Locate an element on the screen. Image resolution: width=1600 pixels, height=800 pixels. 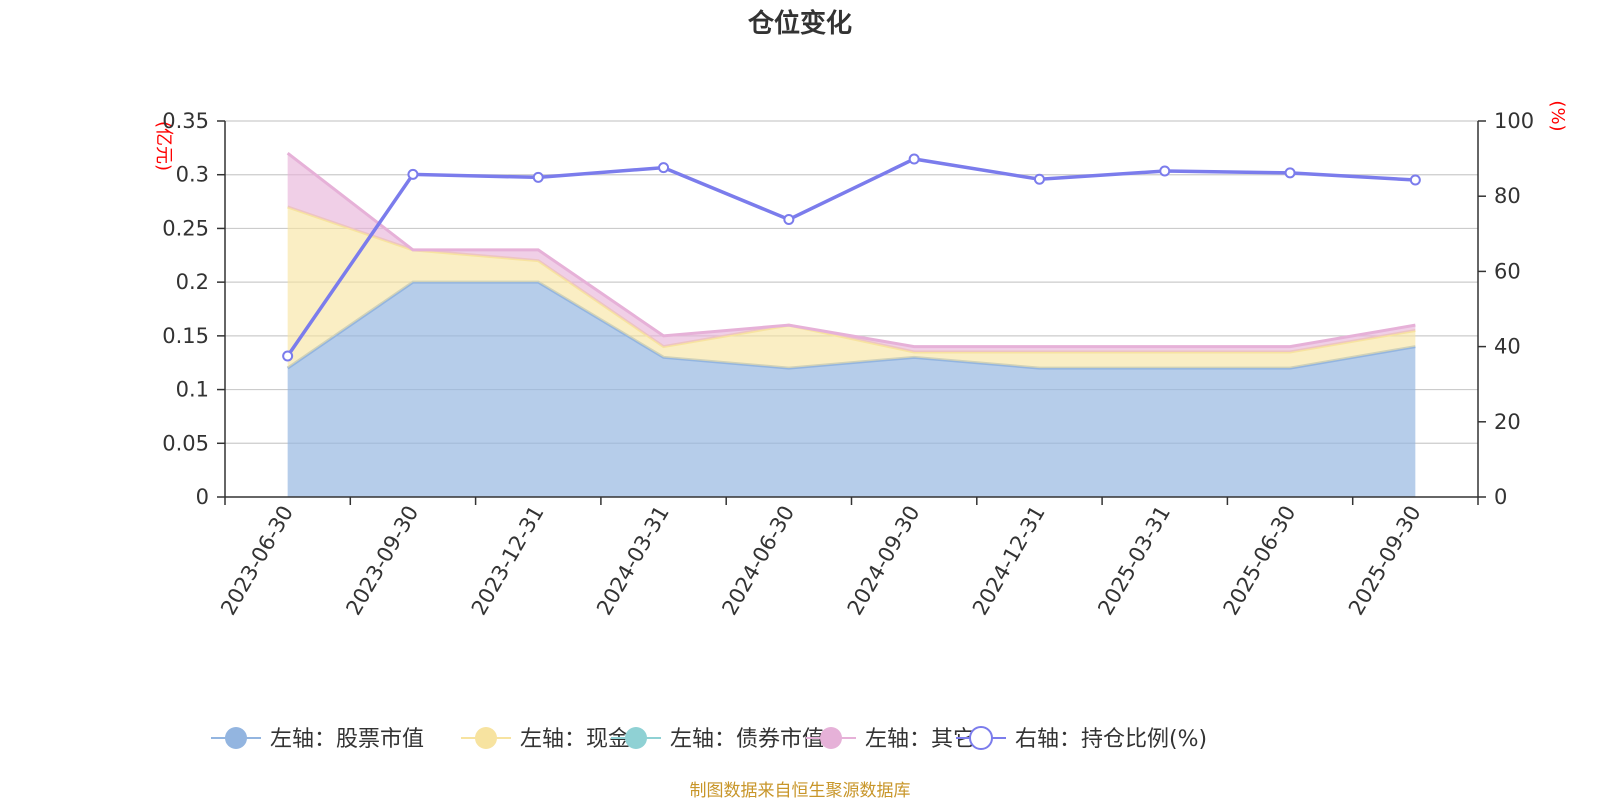
right-tick-label: 20 is located at coordinates (1507, 422).